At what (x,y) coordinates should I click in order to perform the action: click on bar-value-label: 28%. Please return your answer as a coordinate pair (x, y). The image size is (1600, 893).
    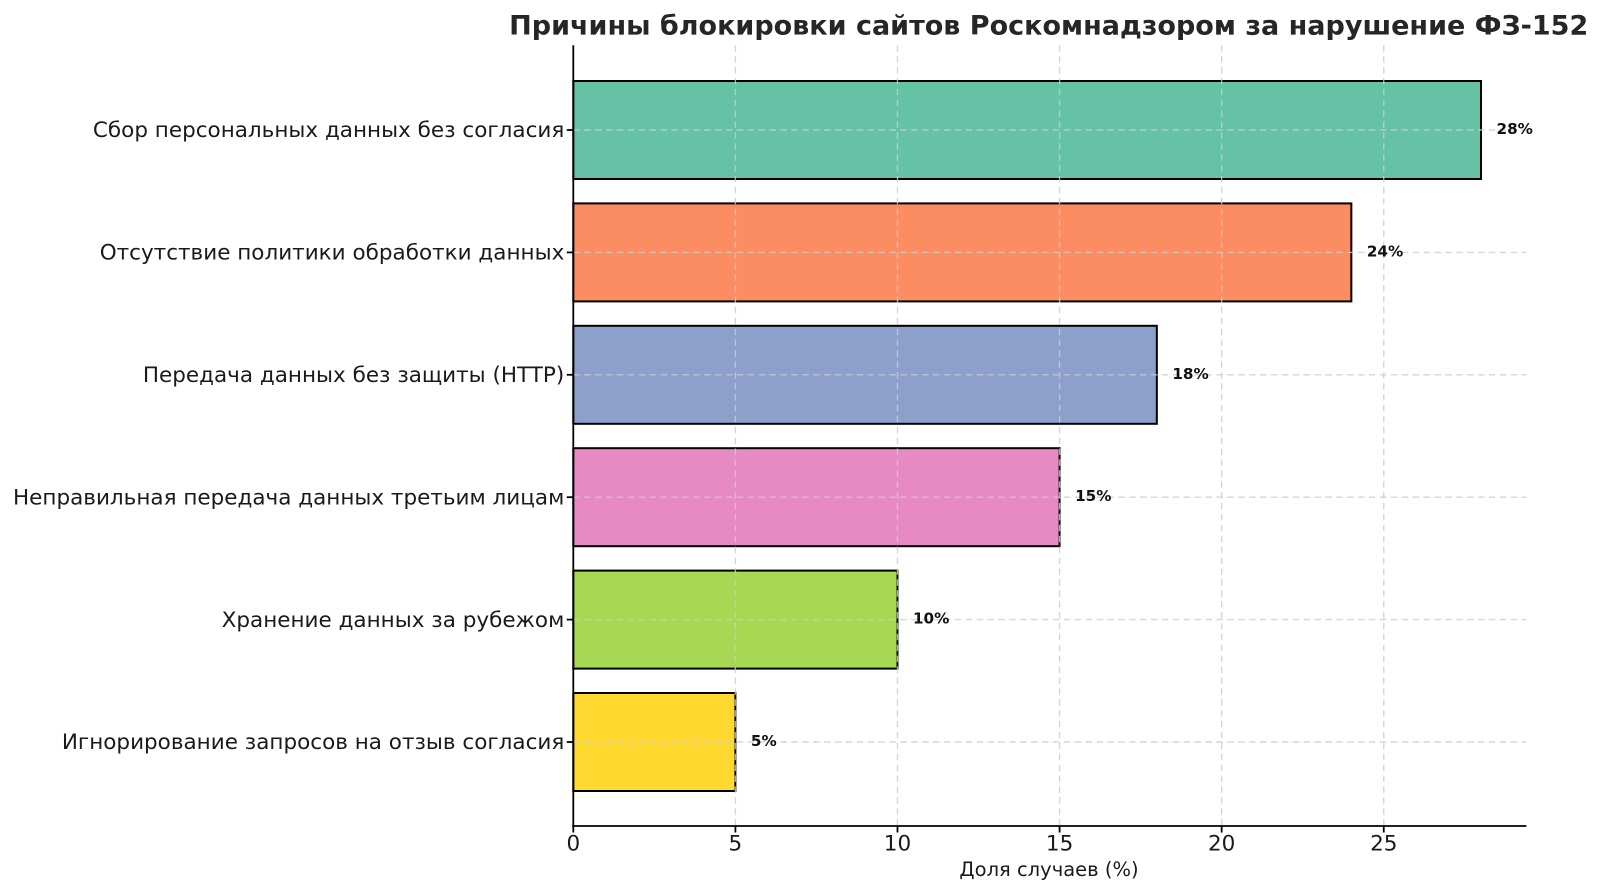
    Looking at the image, I should click on (1515, 129).